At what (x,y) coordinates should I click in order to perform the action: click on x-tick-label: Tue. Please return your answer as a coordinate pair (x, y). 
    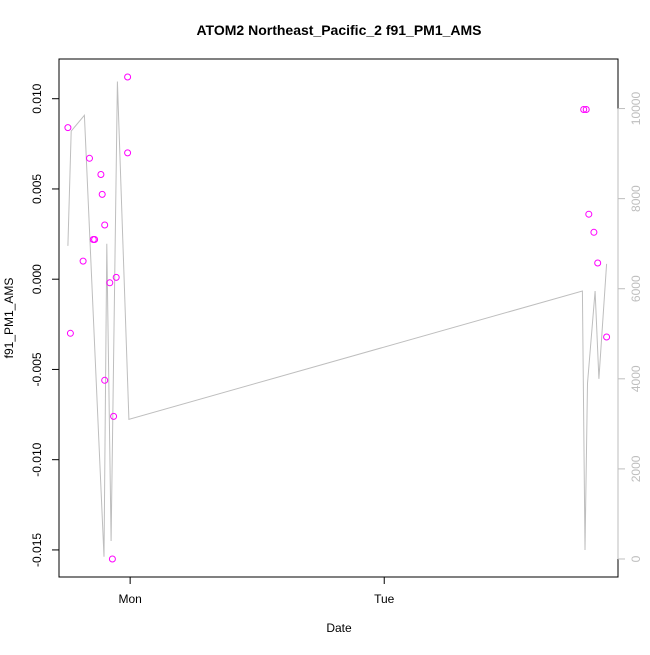
    Looking at the image, I should click on (384, 599).